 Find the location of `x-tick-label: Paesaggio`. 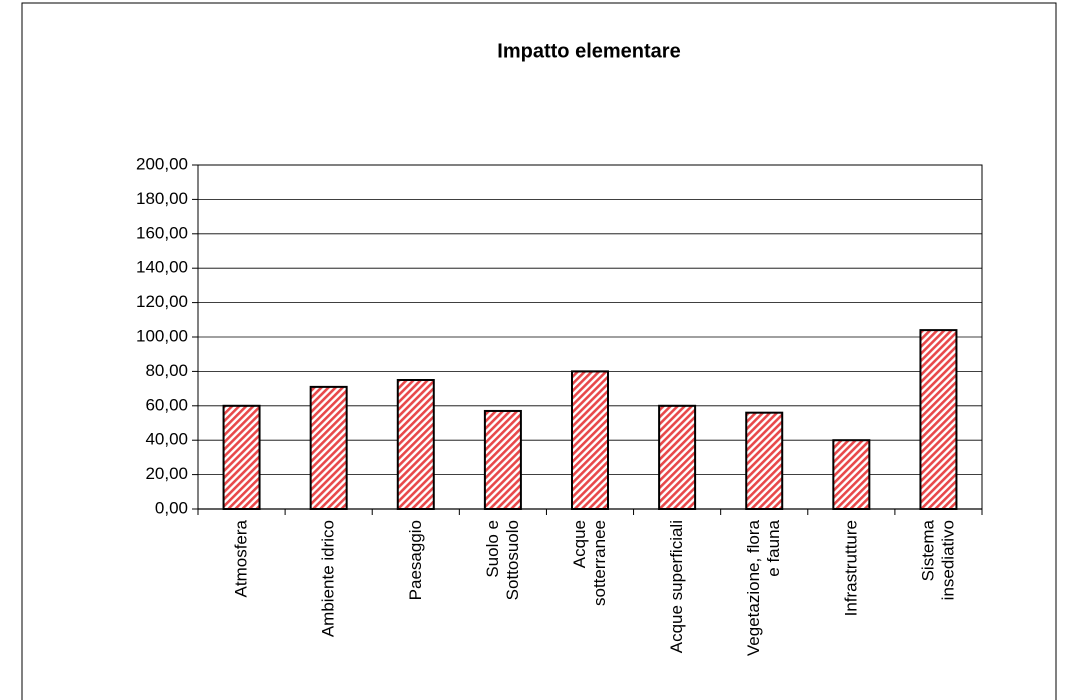

x-tick-label: Paesaggio is located at coordinates (415, 560).